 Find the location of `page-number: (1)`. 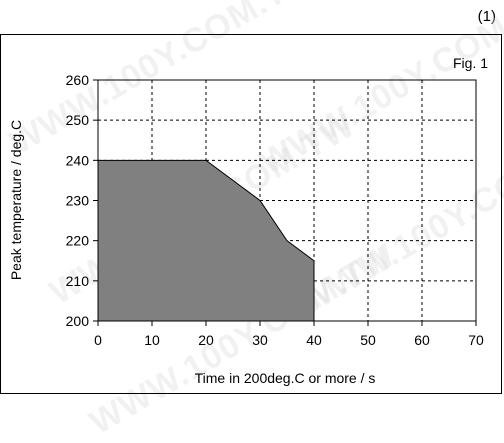

page-number: (1) is located at coordinates (486, 16).